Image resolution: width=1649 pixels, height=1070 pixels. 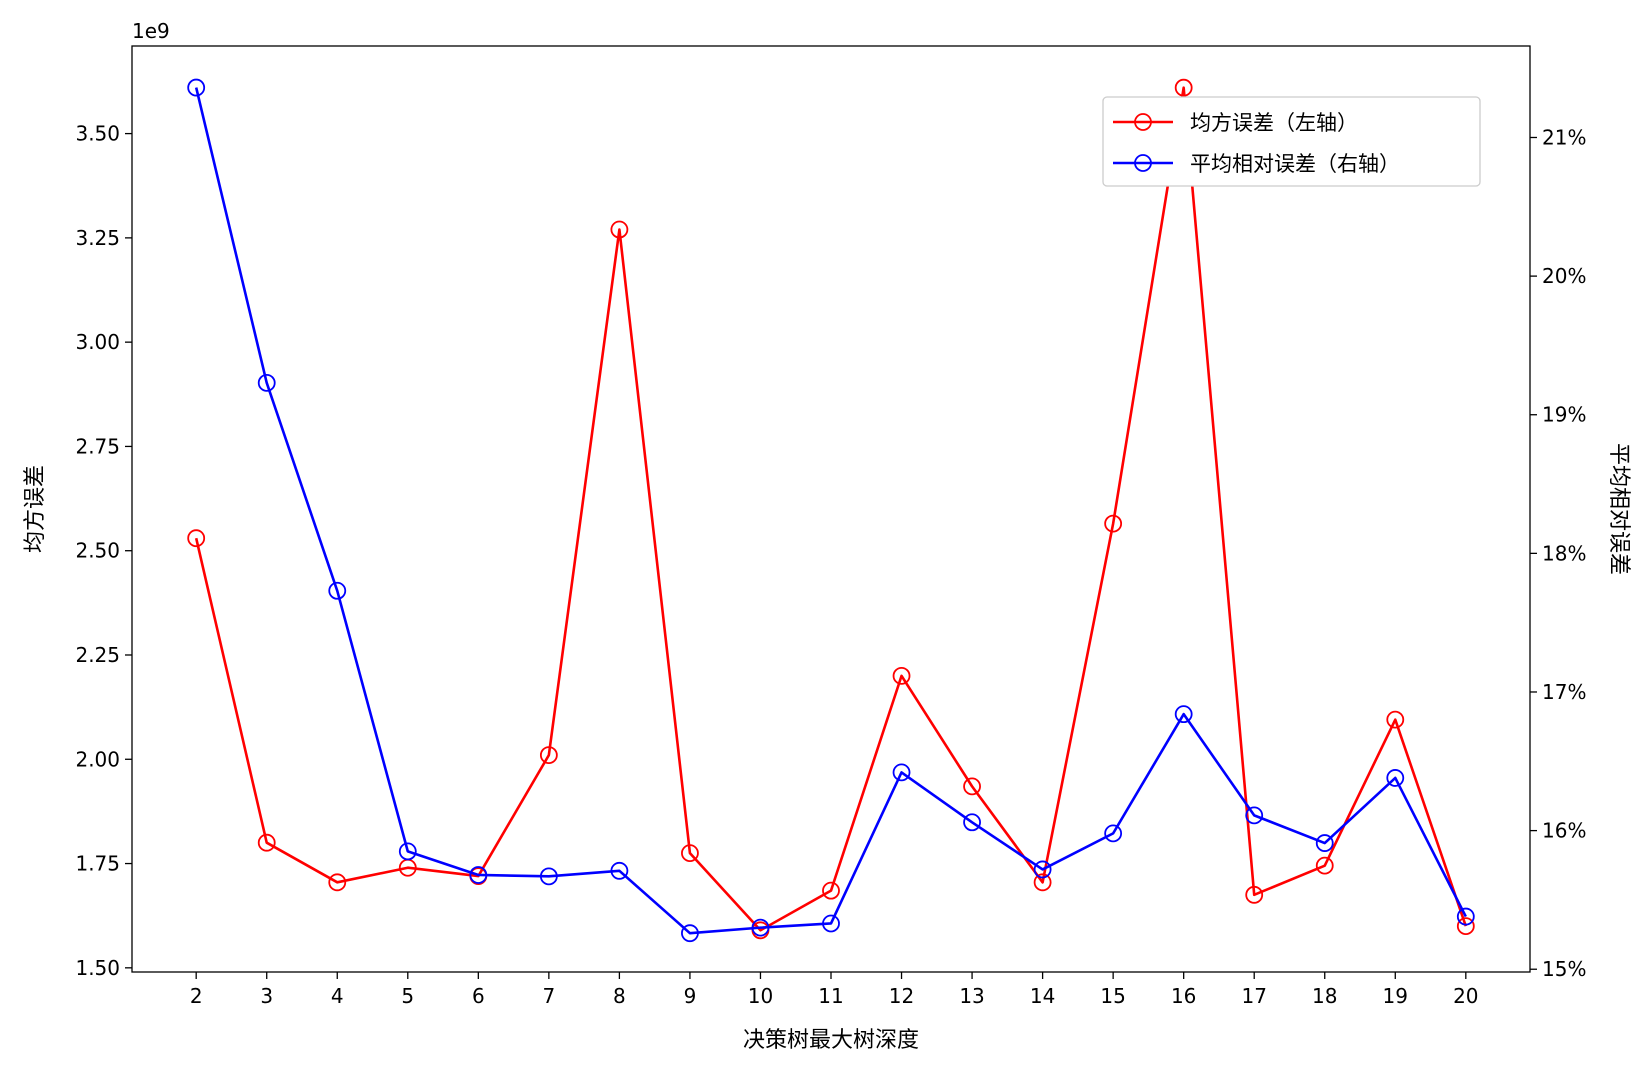 I want to click on x-tick-label: 19, so click(x=1395, y=996).